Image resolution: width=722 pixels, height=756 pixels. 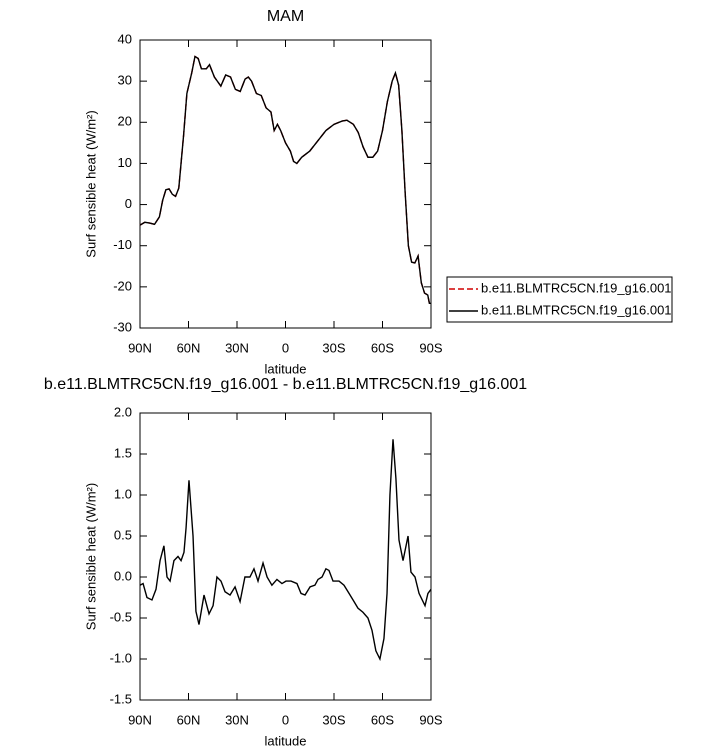 I want to click on y-tick-label: 10, so click(x=125, y=162).